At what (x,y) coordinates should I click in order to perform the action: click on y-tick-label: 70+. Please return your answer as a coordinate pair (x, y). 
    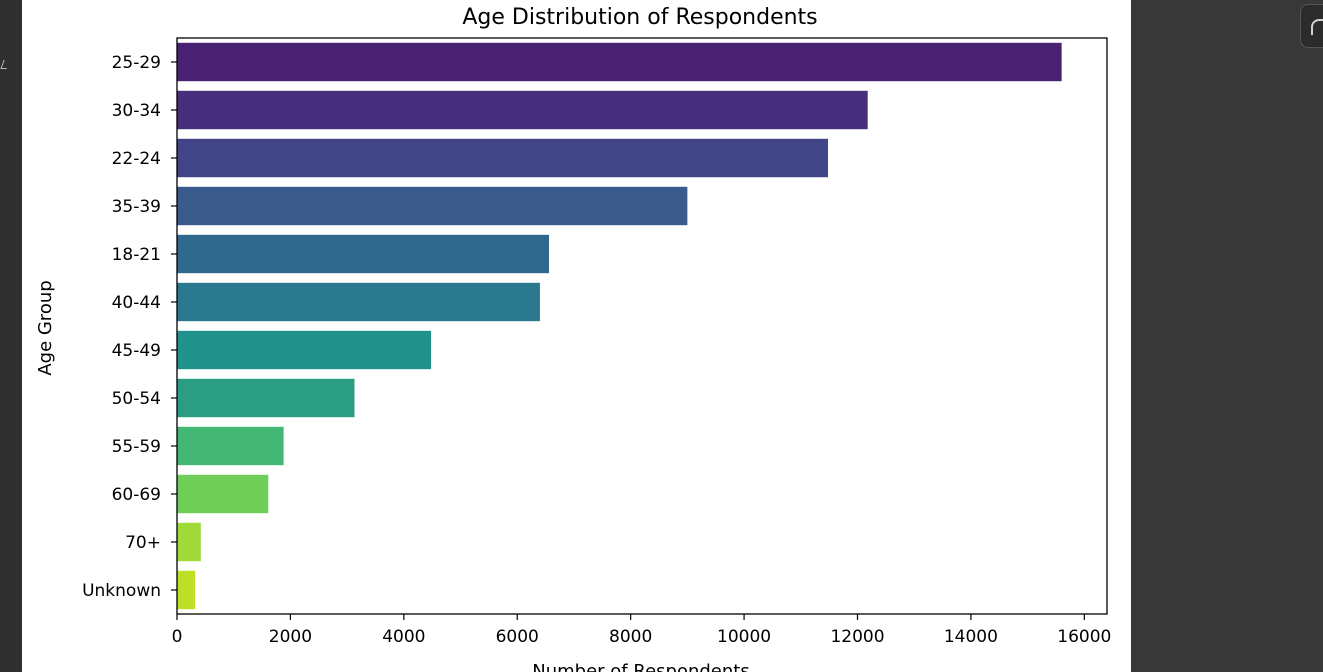
    Looking at the image, I should click on (143, 543).